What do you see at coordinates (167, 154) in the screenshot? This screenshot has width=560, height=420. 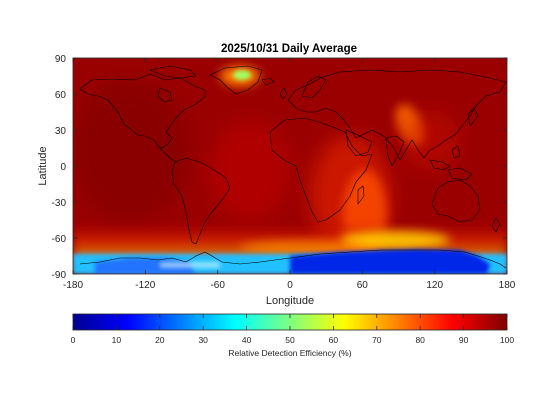 I see `coastline-central-america` at bounding box center [167, 154].